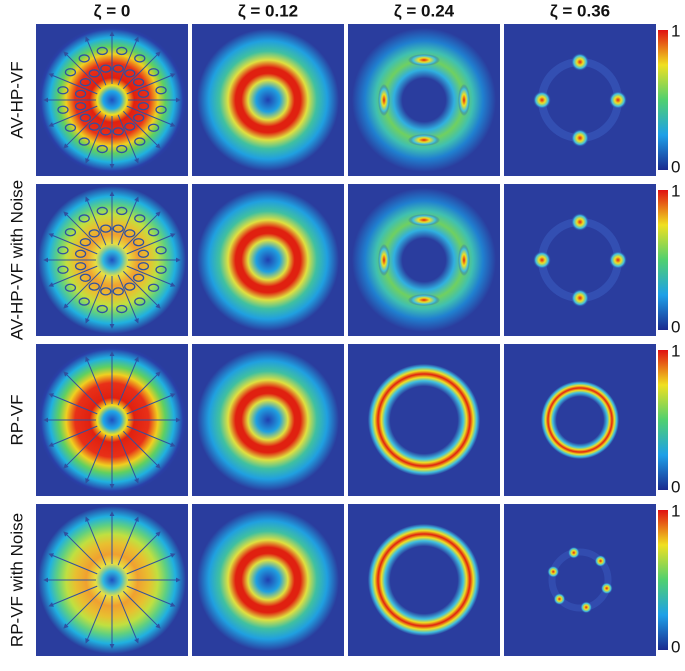 This screenshot has height=671, width=685. Describe the element at coordinates (424, 10) in the screenshot. I see `column-header: ζ = 0.24` at that location.